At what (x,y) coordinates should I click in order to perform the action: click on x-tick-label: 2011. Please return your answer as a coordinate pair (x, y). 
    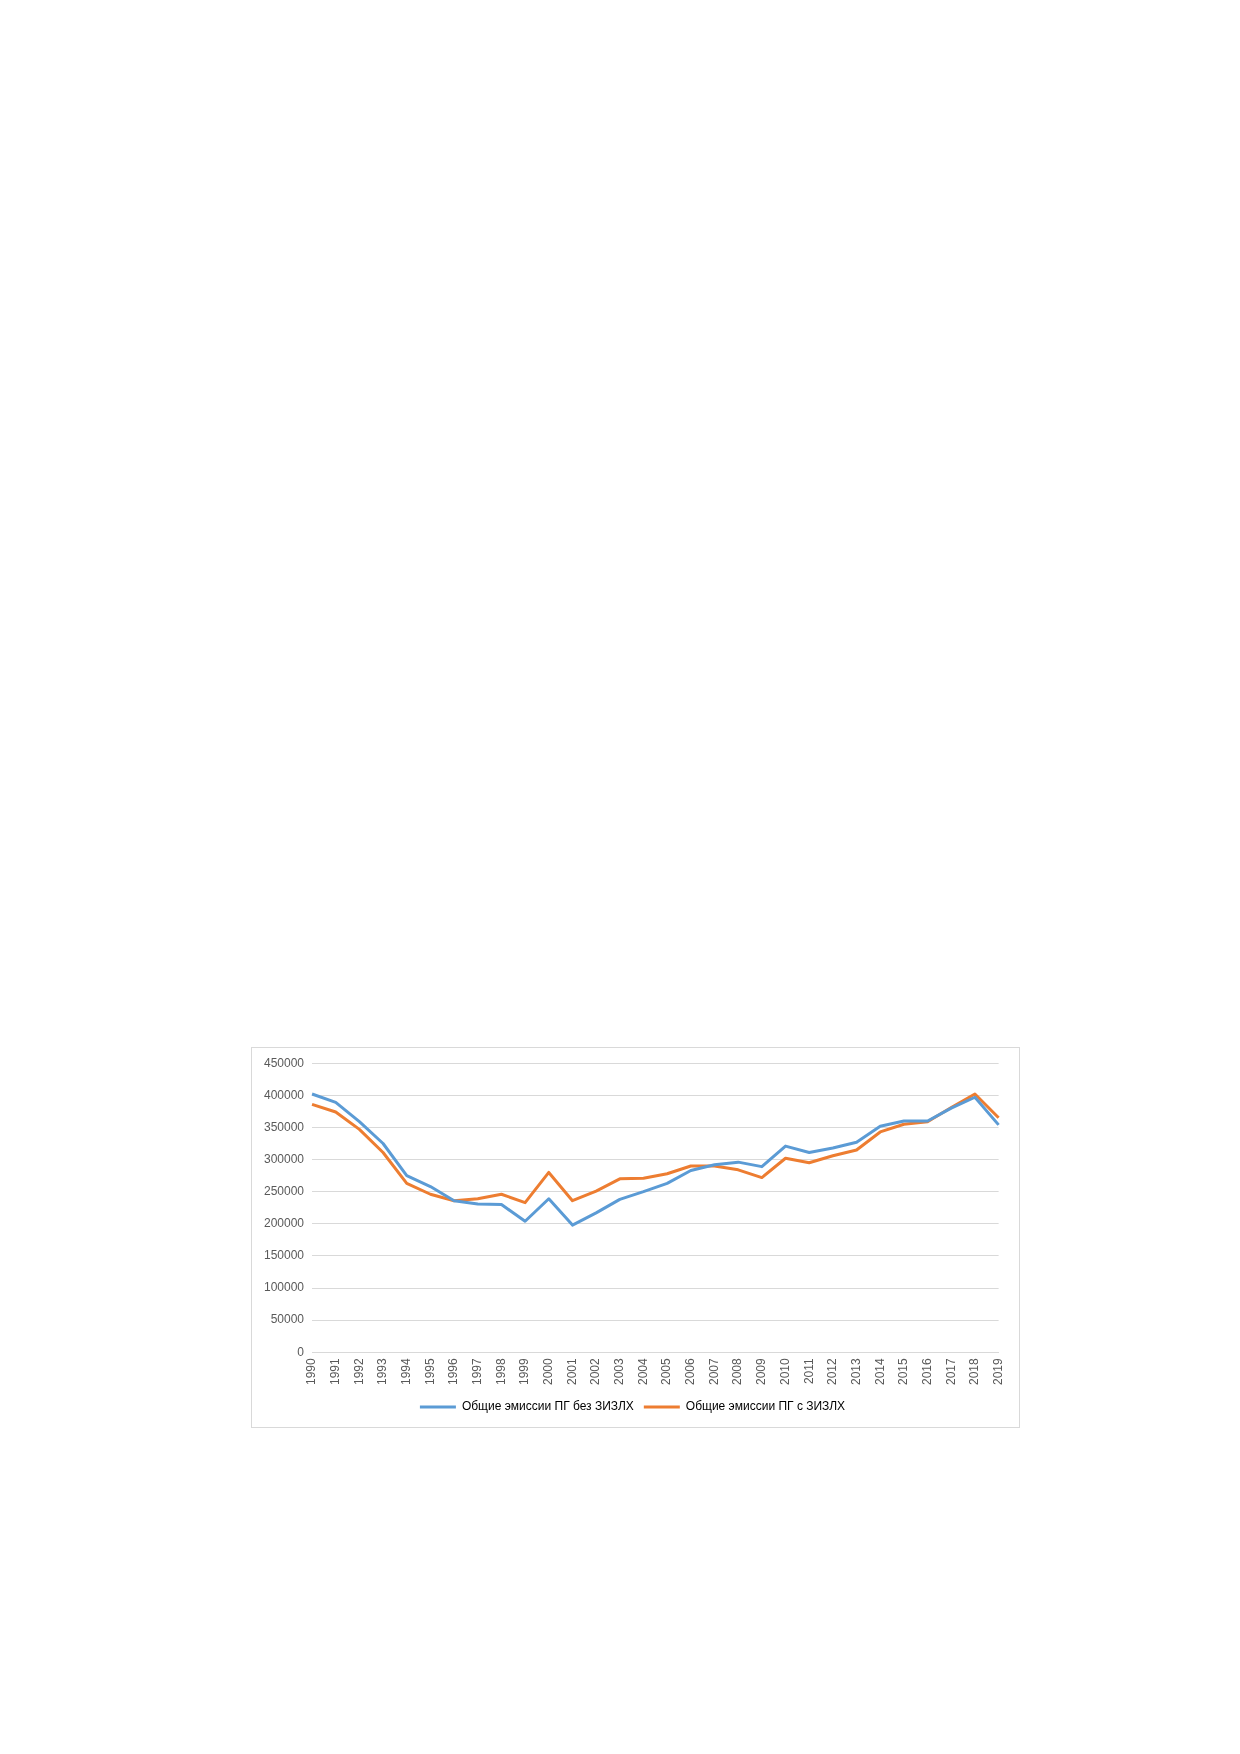
    Looking at the image, I should click on (808, 1371).